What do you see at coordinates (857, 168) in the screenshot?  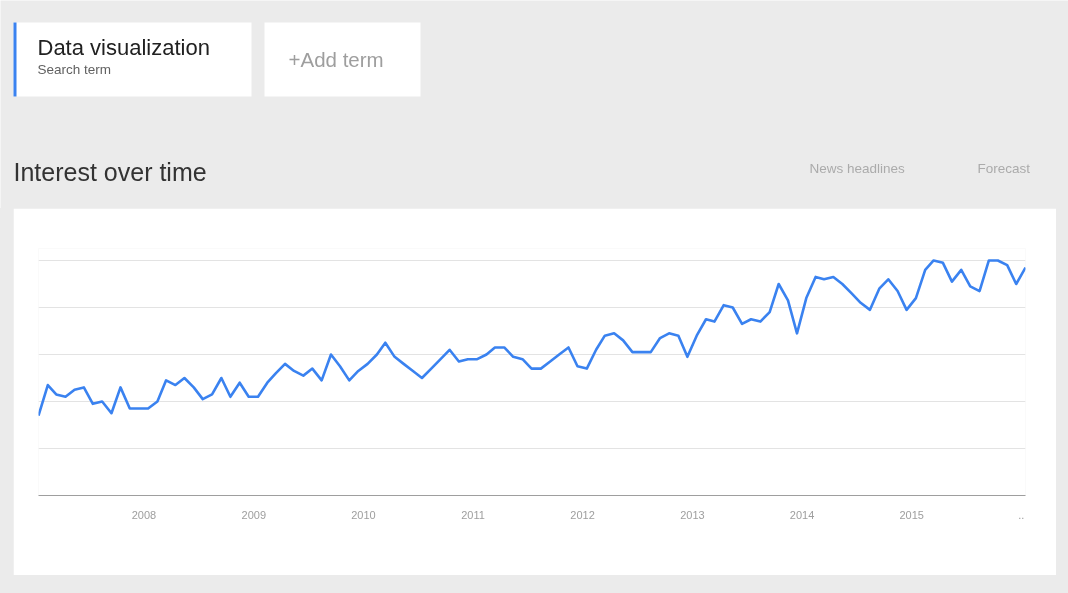 I see `text: News headlines` at bounding box center [857, 168].